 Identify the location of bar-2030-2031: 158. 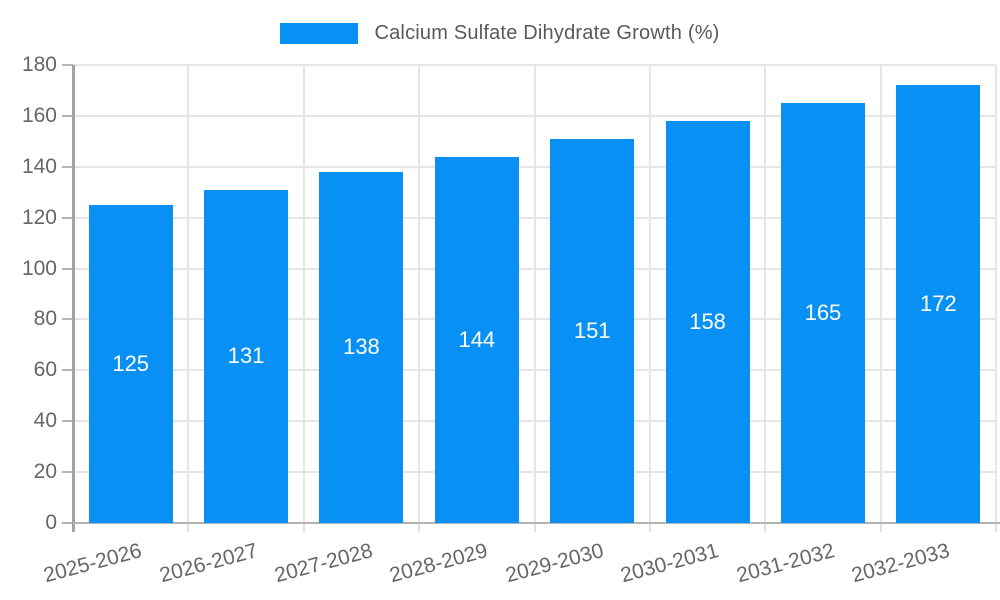
(707, 321).